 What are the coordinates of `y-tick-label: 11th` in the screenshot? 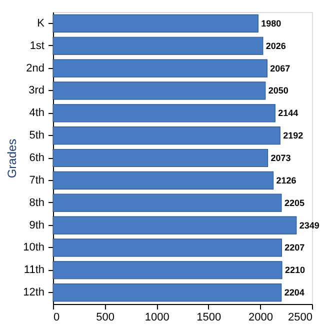 It's located at (34, 270).